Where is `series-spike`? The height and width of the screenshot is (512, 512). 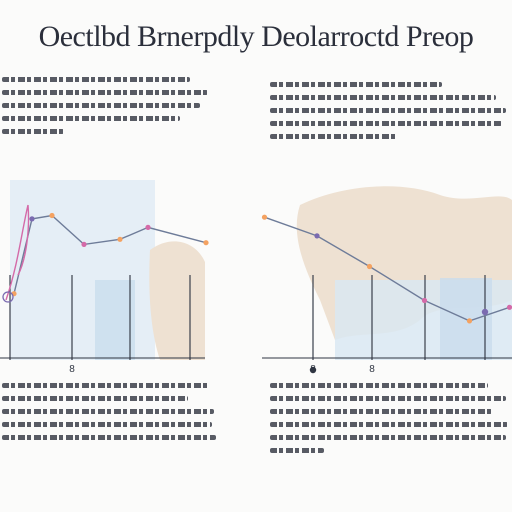
series-spike is located at coordinates (17, 252).